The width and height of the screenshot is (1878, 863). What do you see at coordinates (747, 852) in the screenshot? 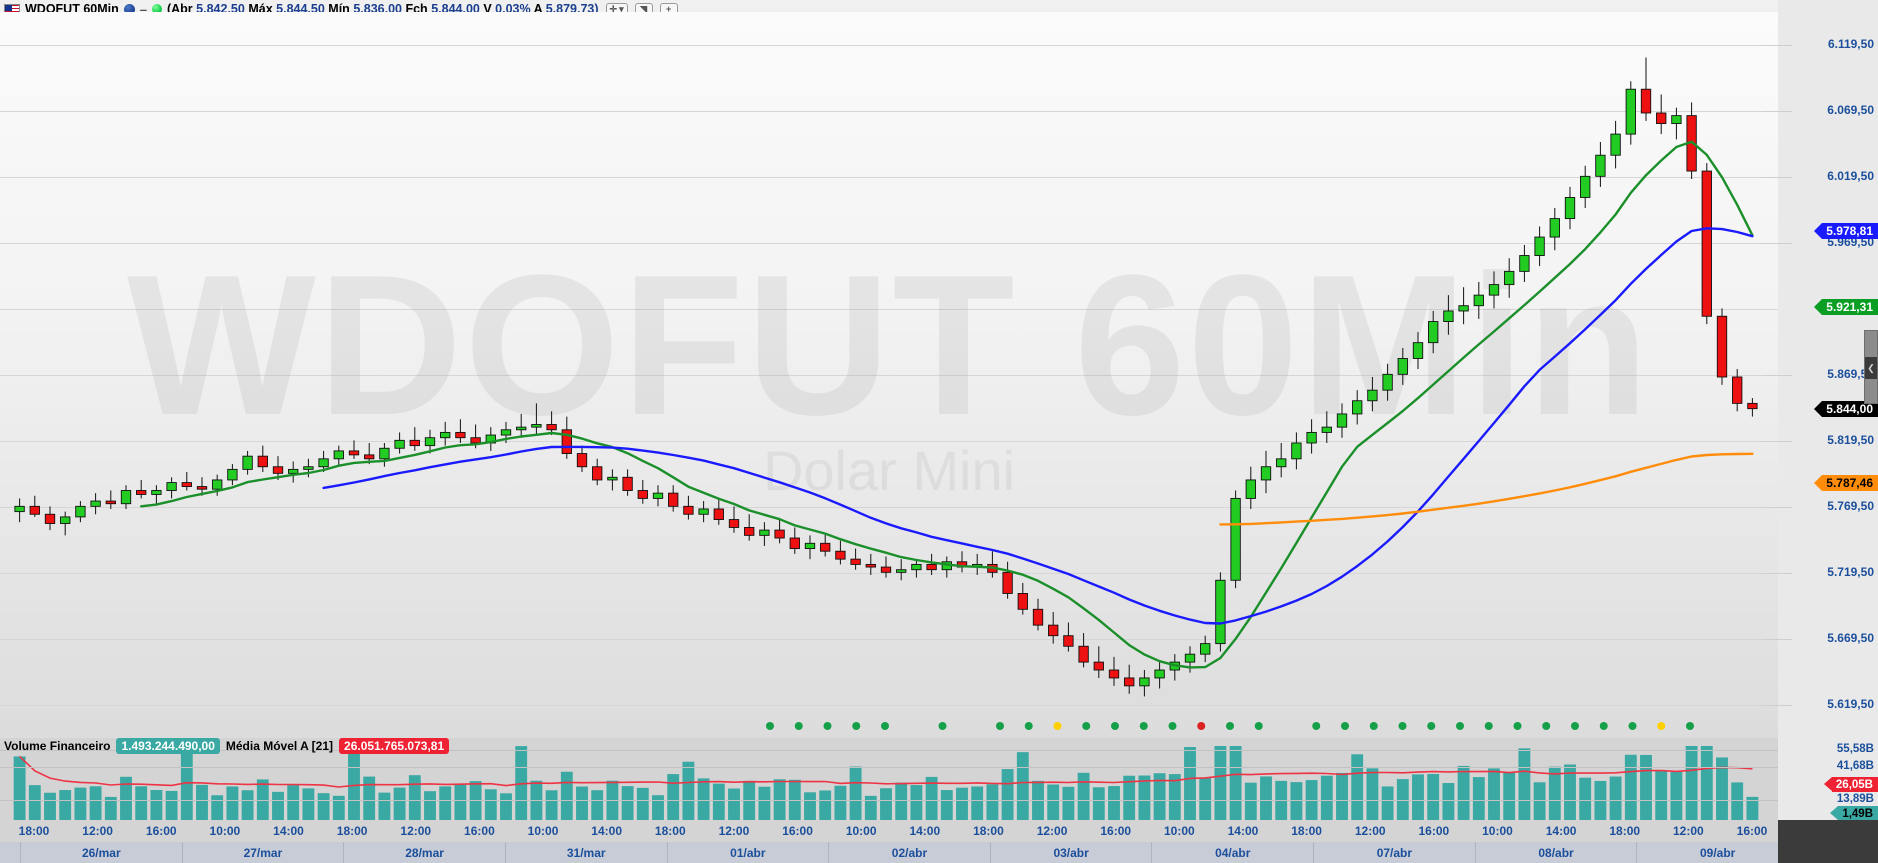
I see `date-axis-cell: 01/abr` at bounding box center [747, 852].